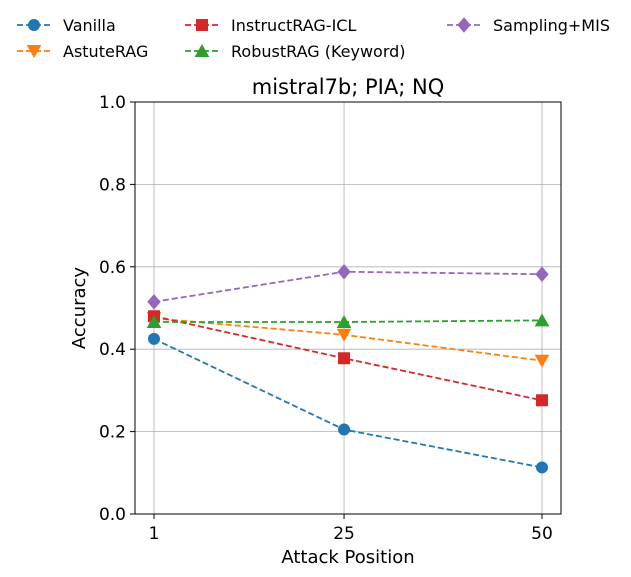  I want to click on legend-entry: Sampling+MIS, so click(528, 25).